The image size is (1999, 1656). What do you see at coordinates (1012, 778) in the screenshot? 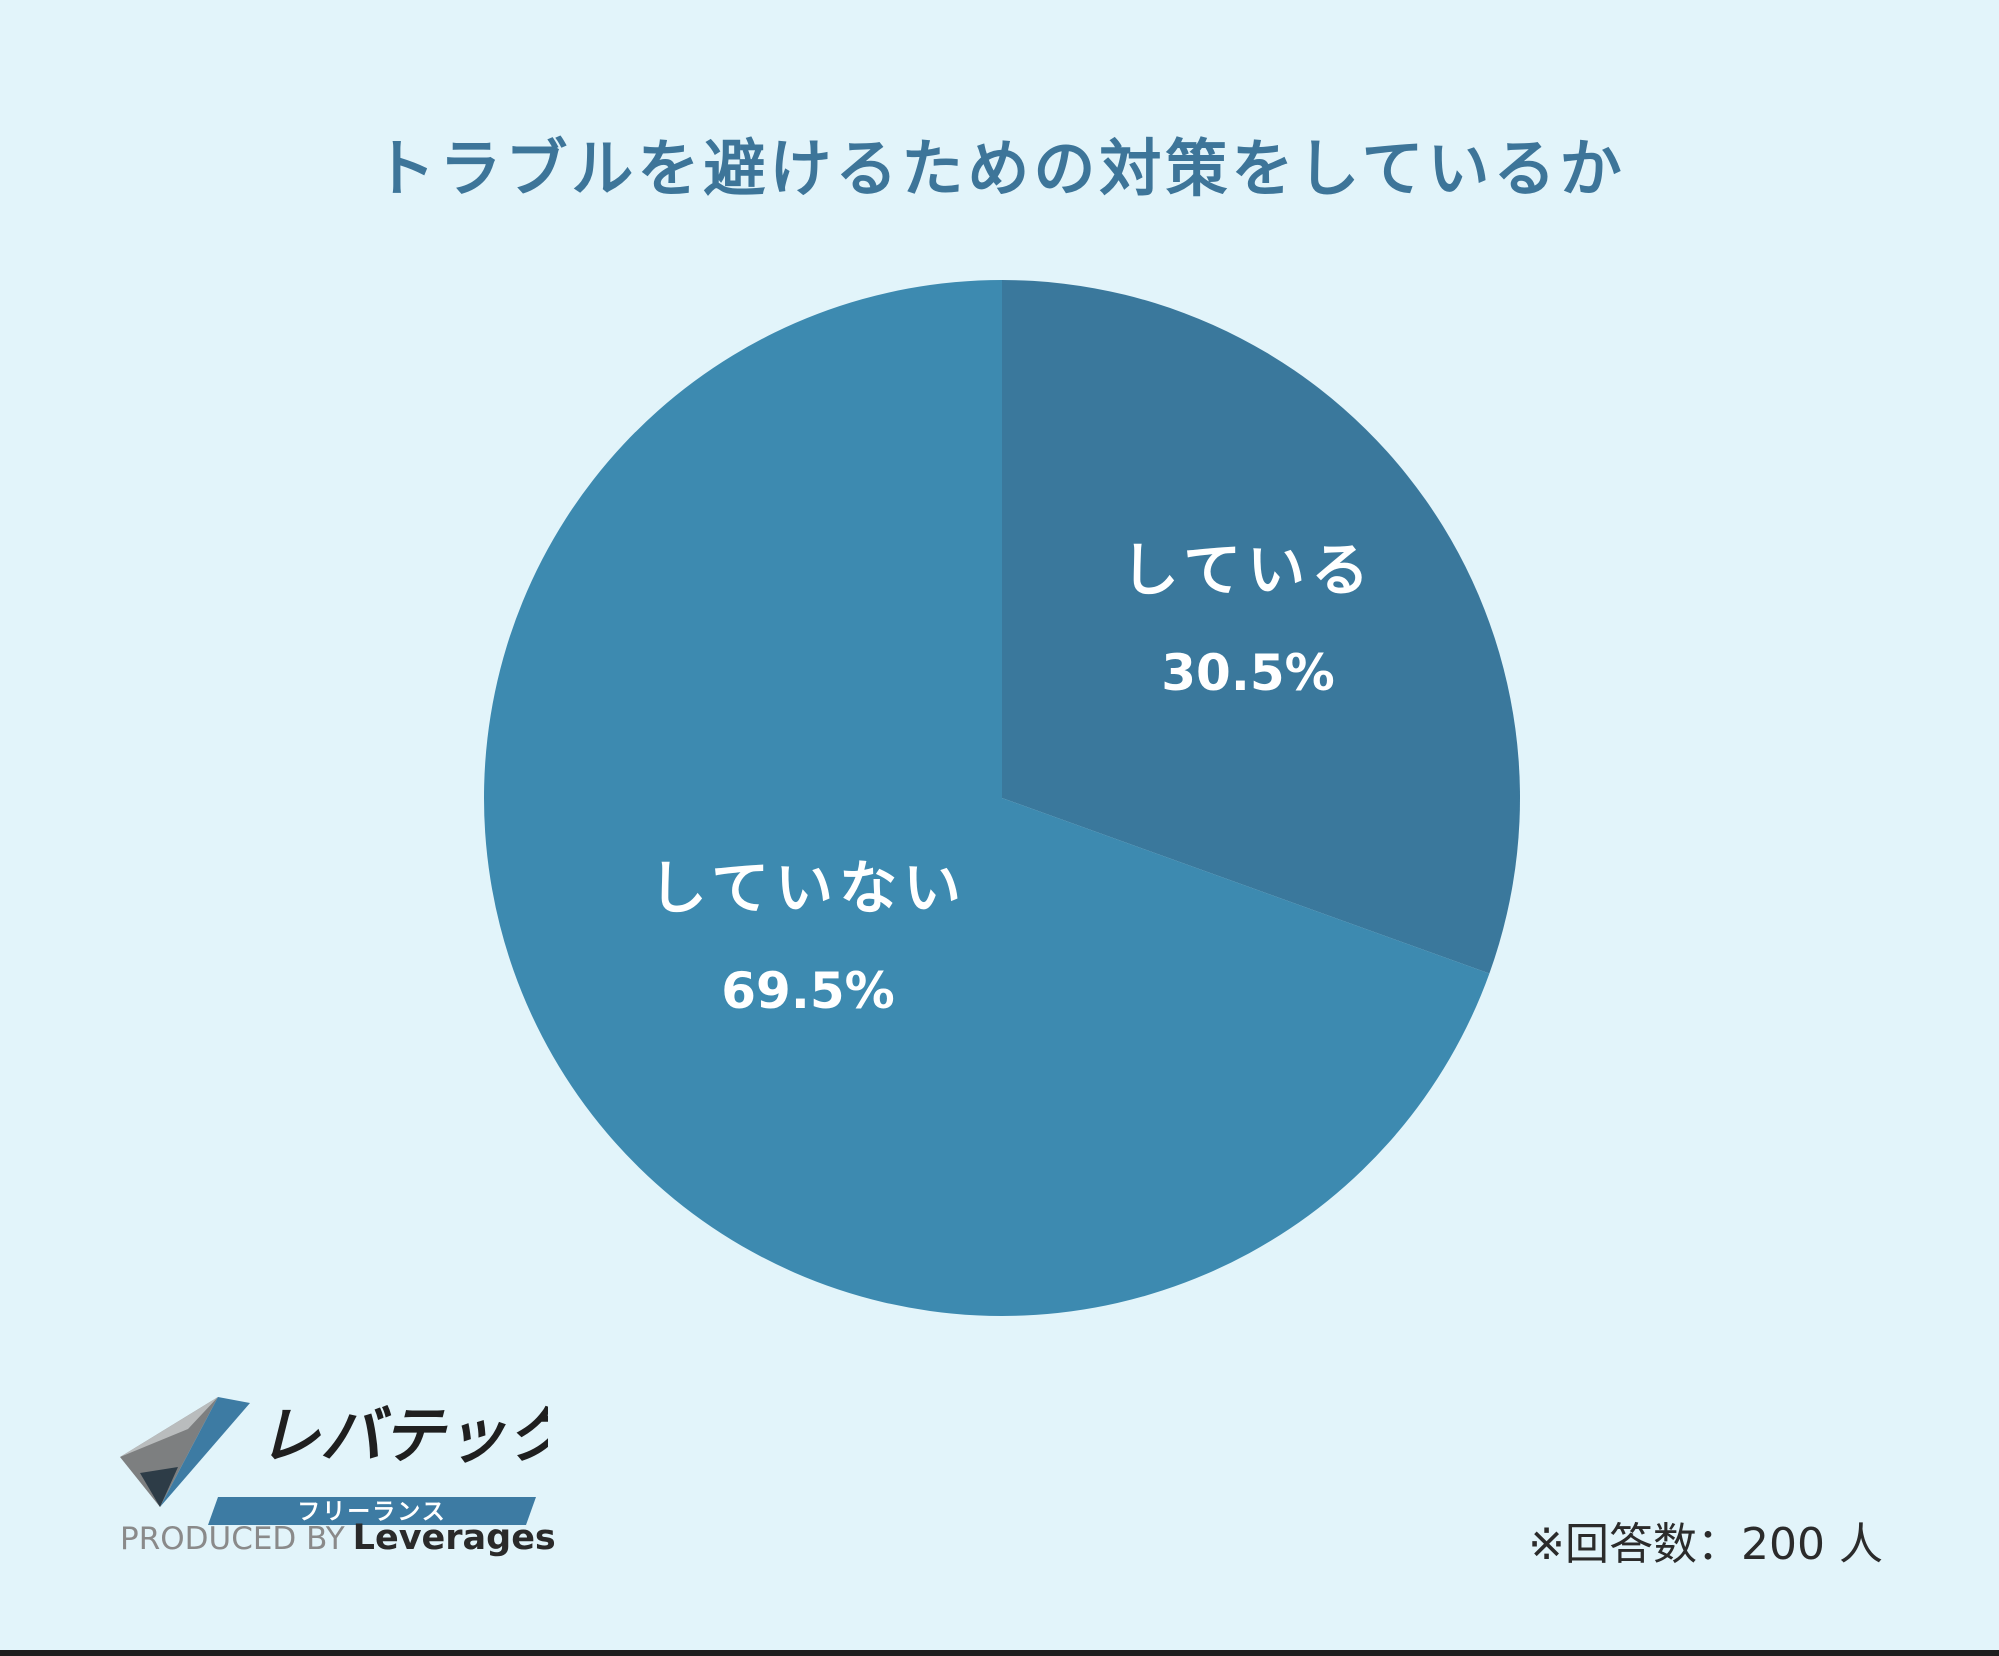
I see `pie-labels: している 30.5% していない 69.5%` at bounding box center [1012, 778].